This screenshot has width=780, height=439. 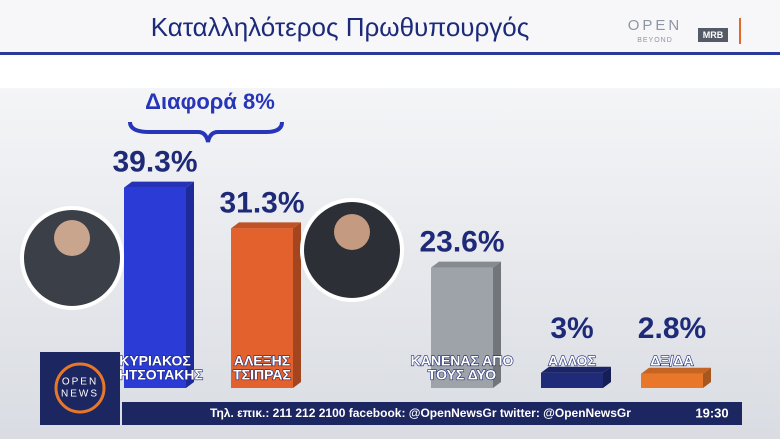 What do you see at coordinates (461, 242) in the screenshot?
I see `value-label: 23.6%` at bounding box center [461, 242].